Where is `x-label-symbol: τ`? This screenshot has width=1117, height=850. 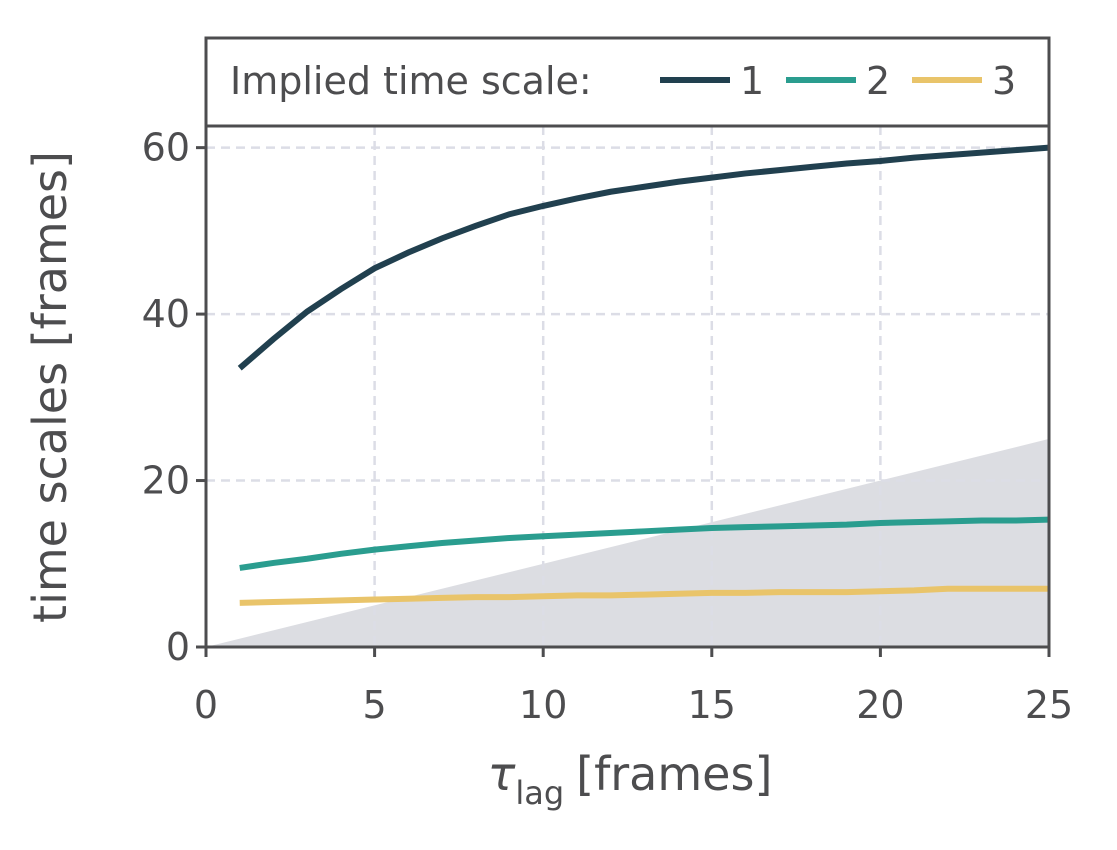 x-label-symbol: τ is located at coordinates (502, 774).